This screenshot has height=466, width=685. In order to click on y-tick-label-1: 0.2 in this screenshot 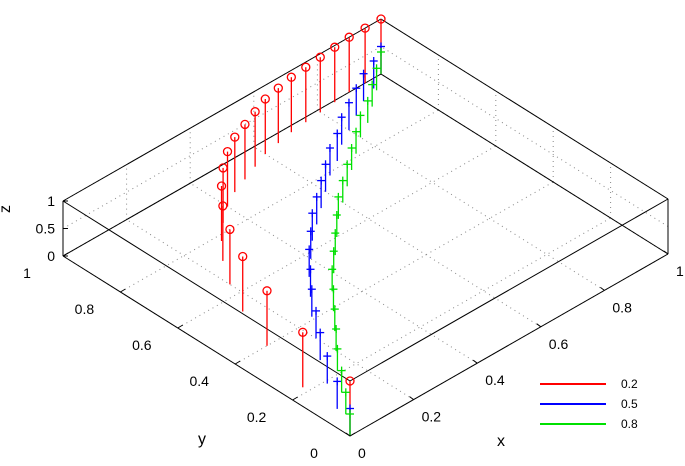, I will do `click(257, 417)`.